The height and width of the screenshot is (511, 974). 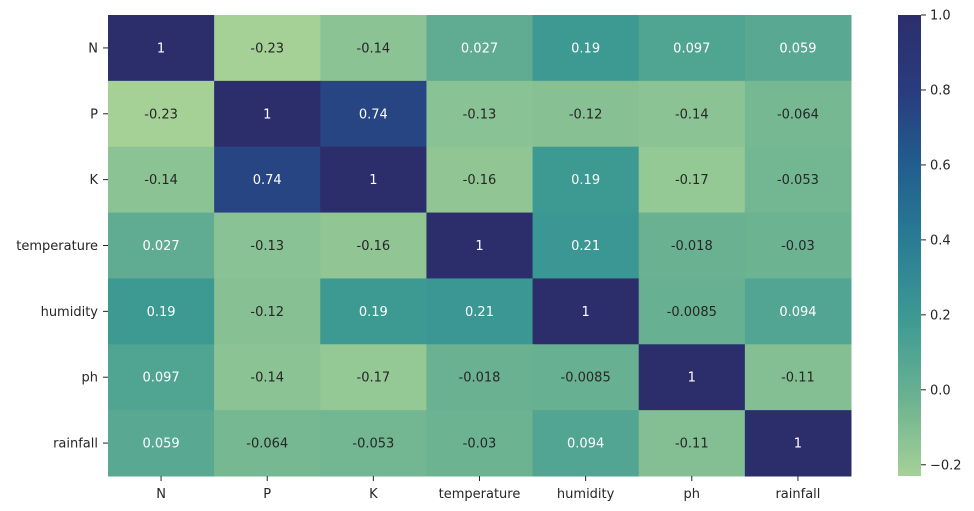 What do you see at coordinates (585, 246) in the screenshot?
I see `heatmap-value-label-3-4: 0.21` at bounding box center [585, 246].